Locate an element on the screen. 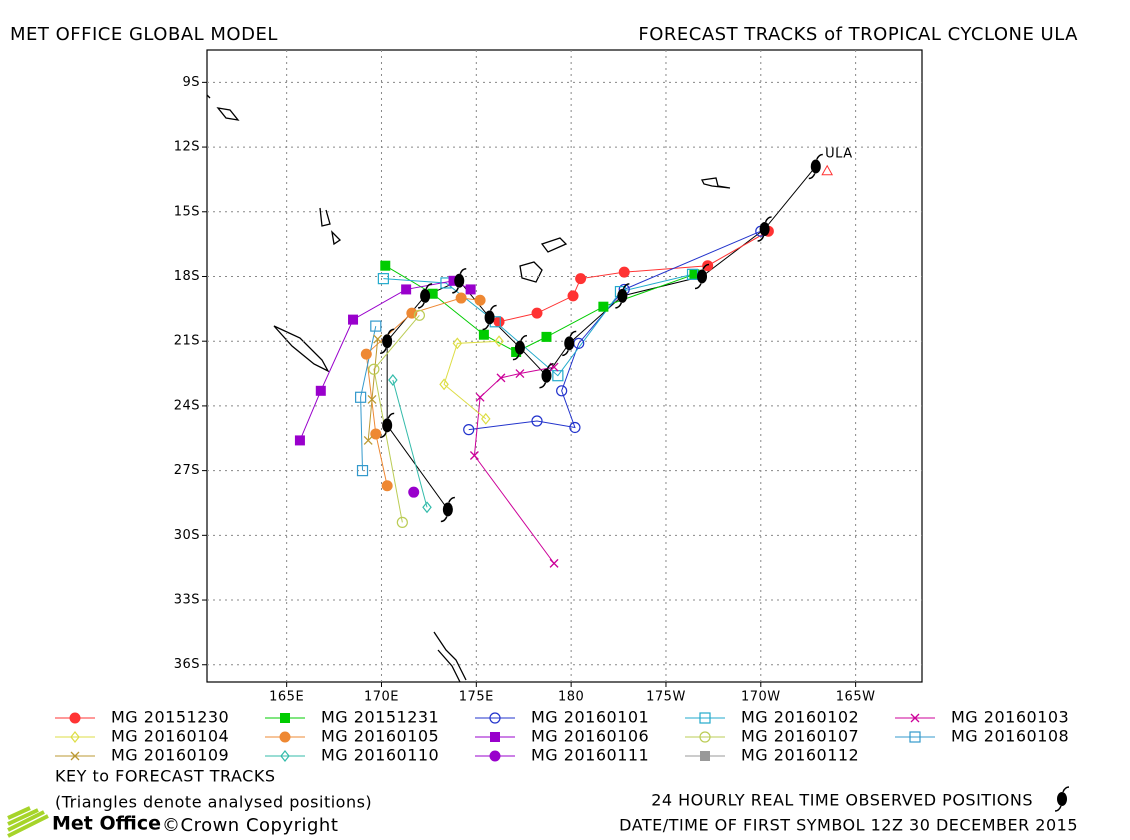 This screenshot has width=1130, height=840. legend-item: MG 20160104 is located at coordinates (142, 736).